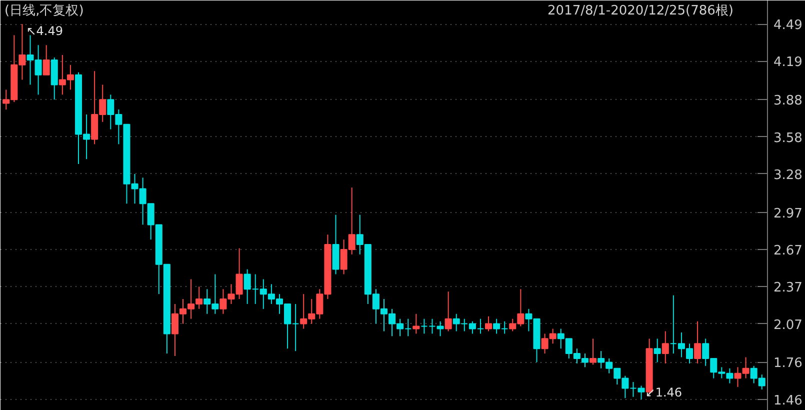  I want to click on y-tick-label: 2.07, so click(788, 325).